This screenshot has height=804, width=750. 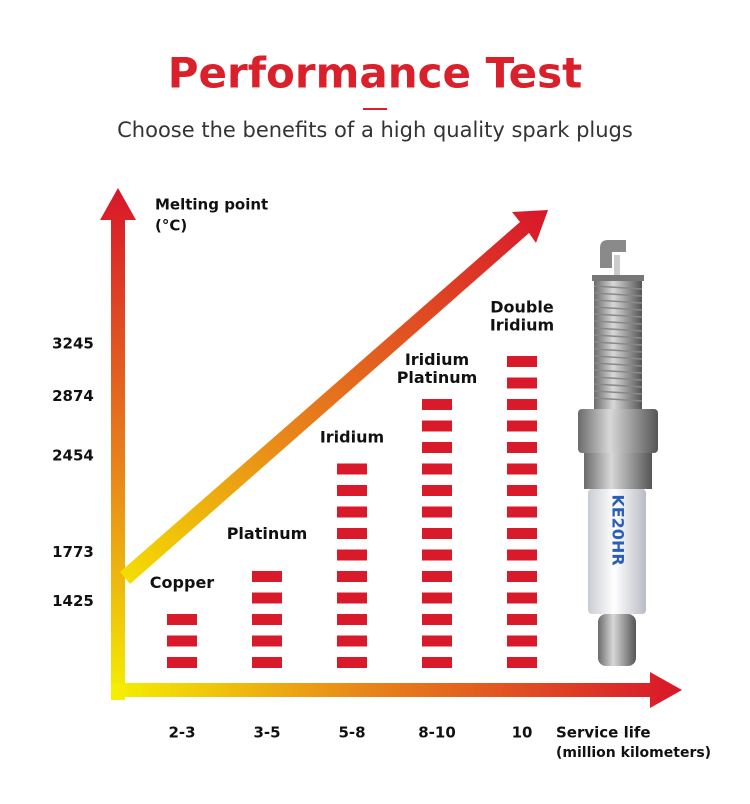 I want to click on x-tick-label: 8-10, so click(x=437, y=733).